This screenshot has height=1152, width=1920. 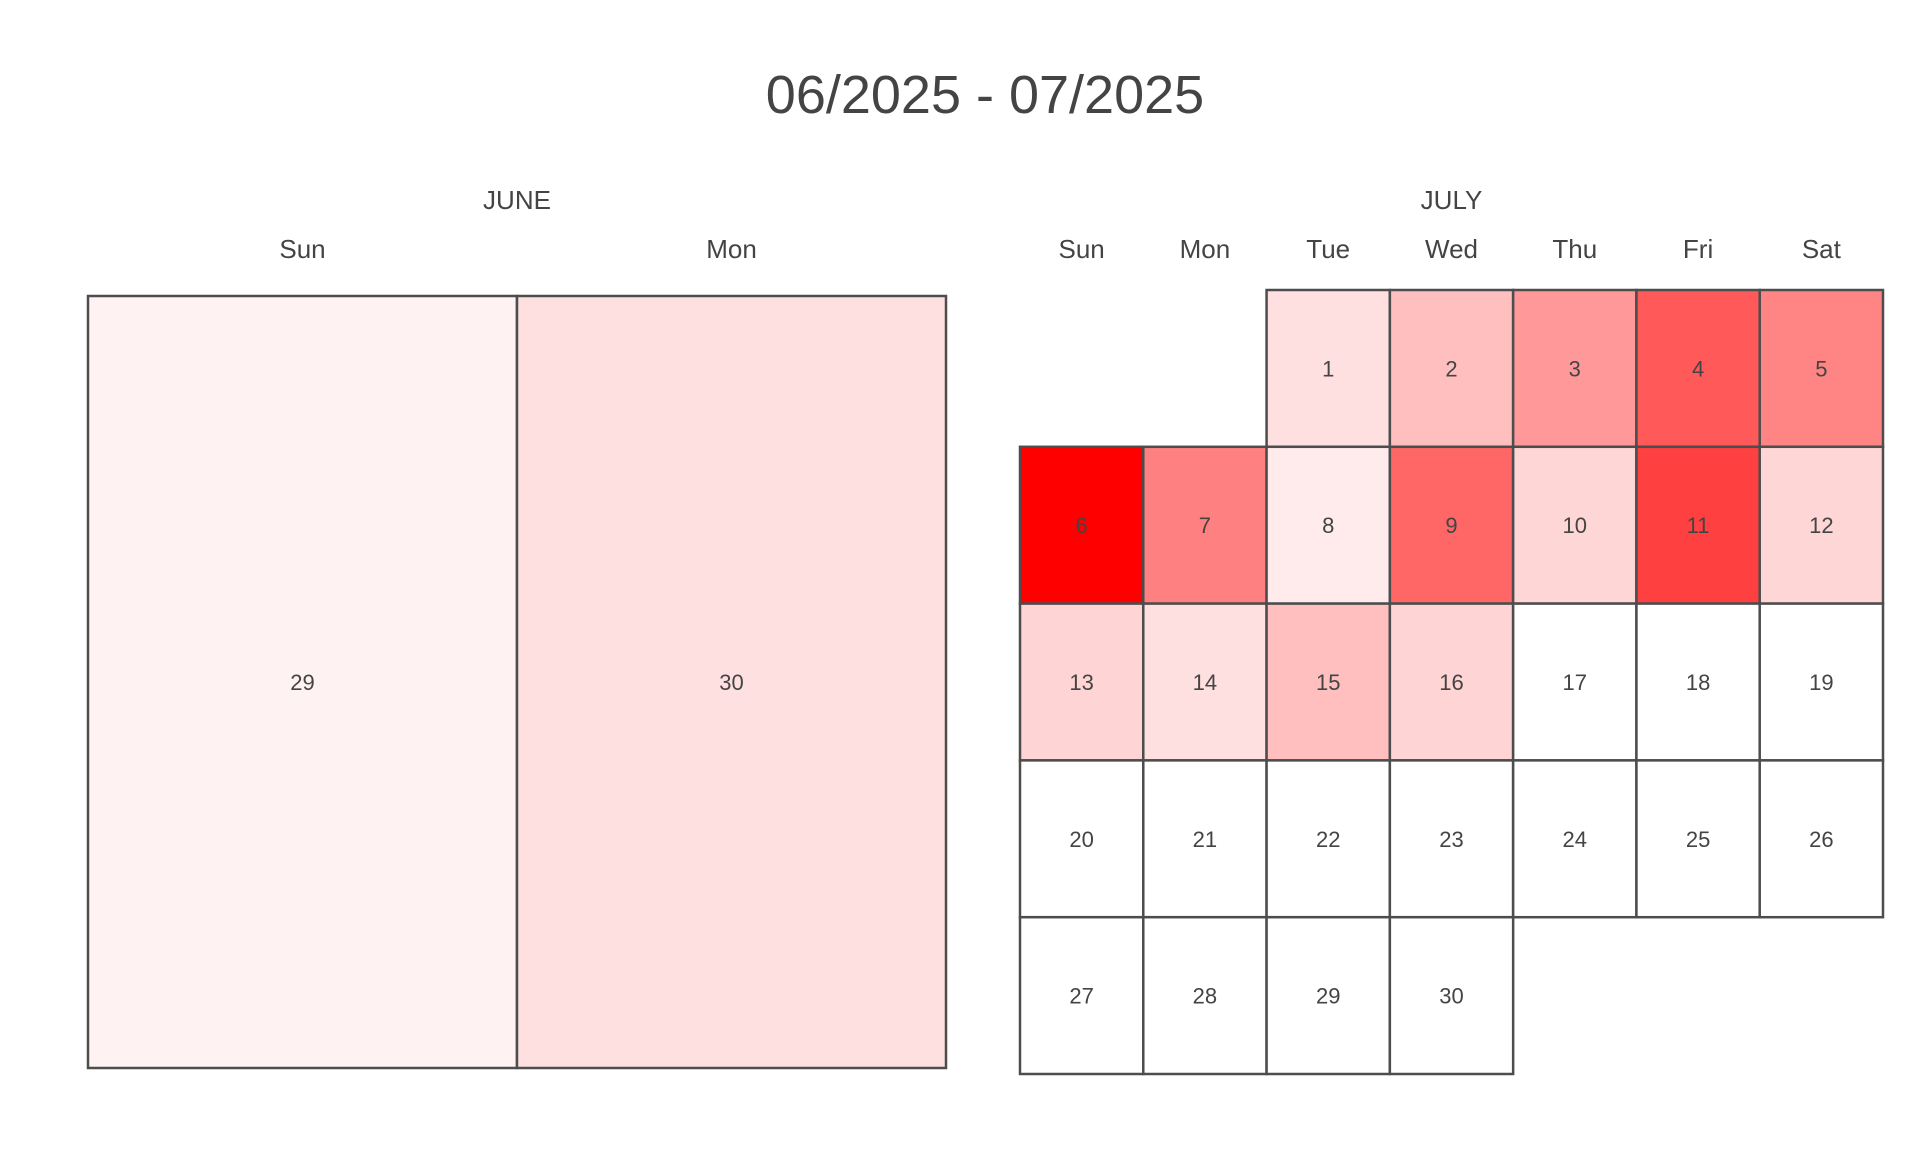 What do you see at coordinates (1451, 249) in the screenshot?
I see `weekday-label: Wed` at bounding box center [1451, 249].